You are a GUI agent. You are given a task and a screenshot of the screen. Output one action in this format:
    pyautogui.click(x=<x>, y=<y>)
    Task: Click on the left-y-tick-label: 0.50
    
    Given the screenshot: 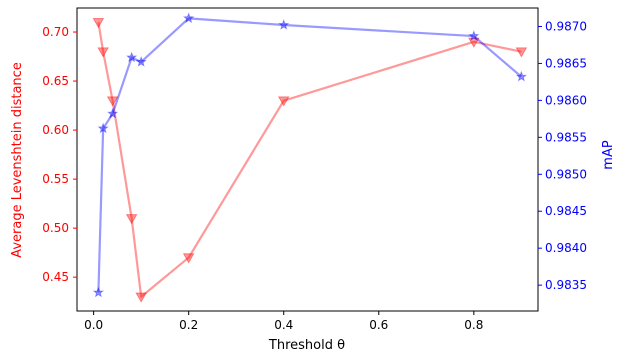 What is the action you would take?
    pyautogui.click(x=55, y=228)
    